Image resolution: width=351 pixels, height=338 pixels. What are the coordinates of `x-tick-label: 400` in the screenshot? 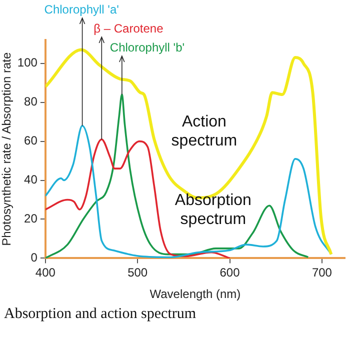 It's located at (45, 273).